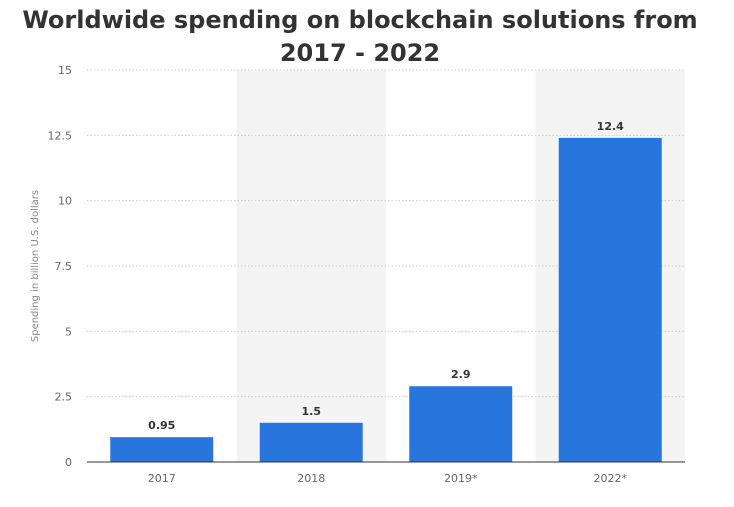 The image size is (734, 507). Describe the element at coordinates (311, 478) in the screenshot. I see `x-tick-label: 2018` at that location.